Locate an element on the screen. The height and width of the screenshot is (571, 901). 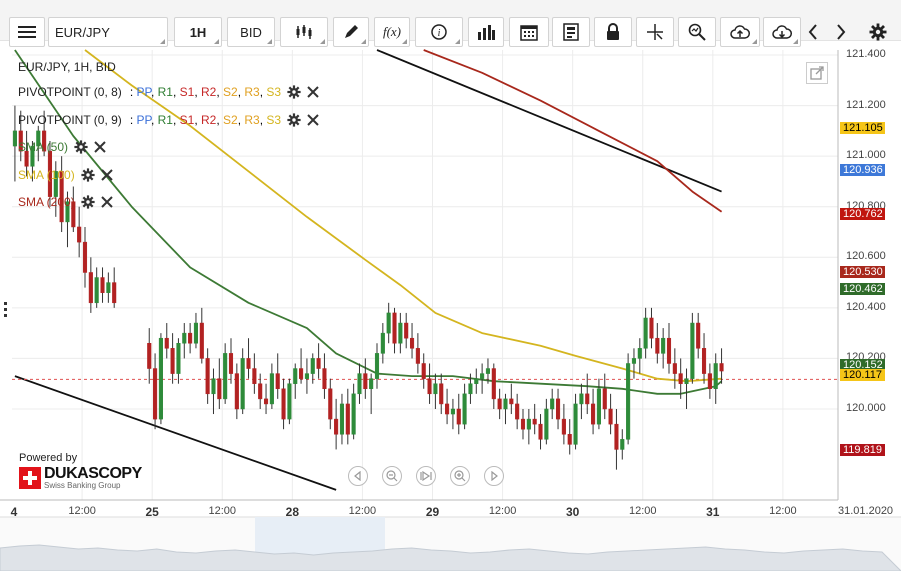
hamburger-icon is located at coordinates (27, 32).